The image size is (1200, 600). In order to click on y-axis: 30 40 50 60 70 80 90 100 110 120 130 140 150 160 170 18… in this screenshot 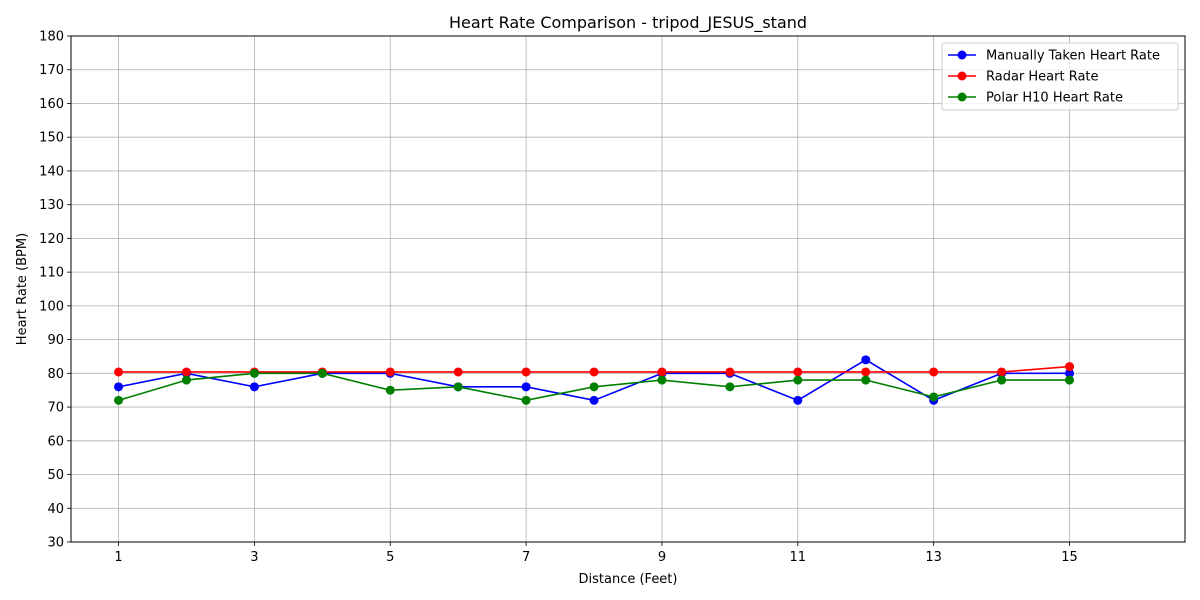, I will do `click(55, 290)`.